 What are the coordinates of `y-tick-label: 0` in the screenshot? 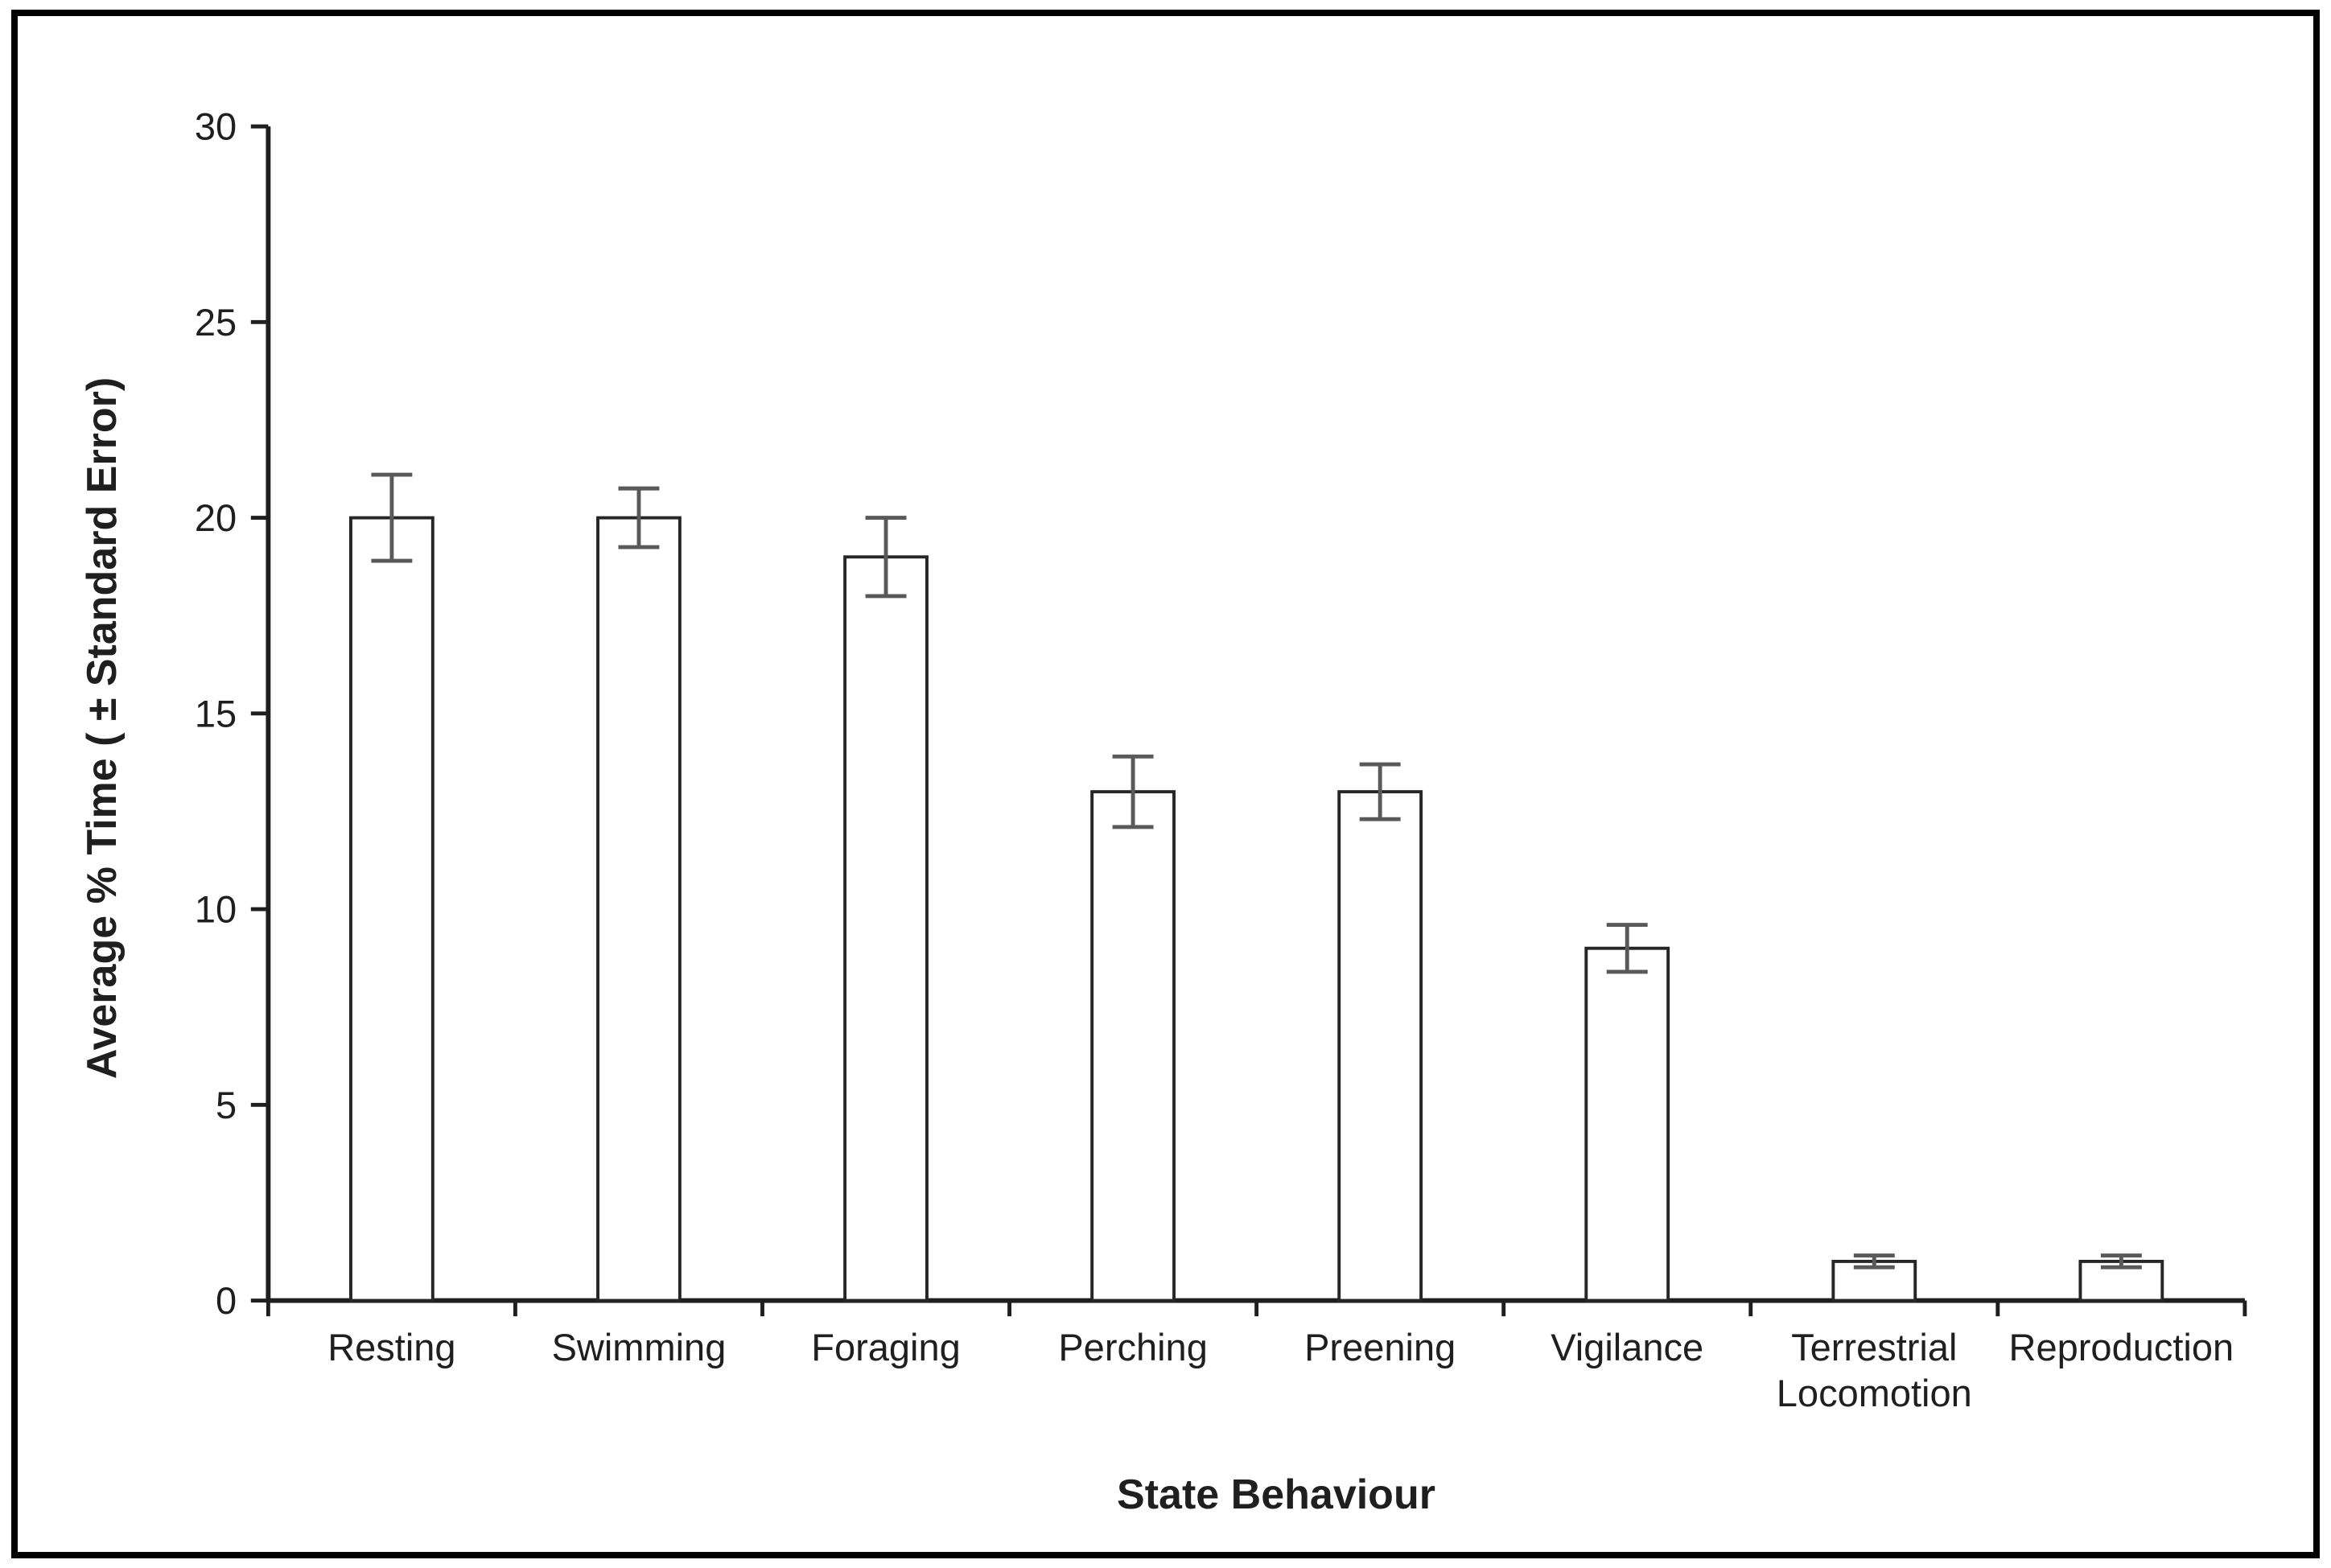 It's located at (226, 1300).